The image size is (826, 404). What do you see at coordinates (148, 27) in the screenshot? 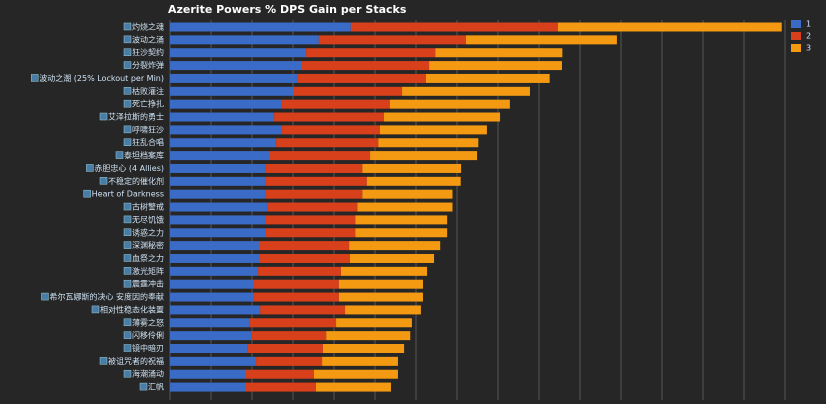
I see `y-tick-label: 灼烧之魂` at bounding box center [148, 27].